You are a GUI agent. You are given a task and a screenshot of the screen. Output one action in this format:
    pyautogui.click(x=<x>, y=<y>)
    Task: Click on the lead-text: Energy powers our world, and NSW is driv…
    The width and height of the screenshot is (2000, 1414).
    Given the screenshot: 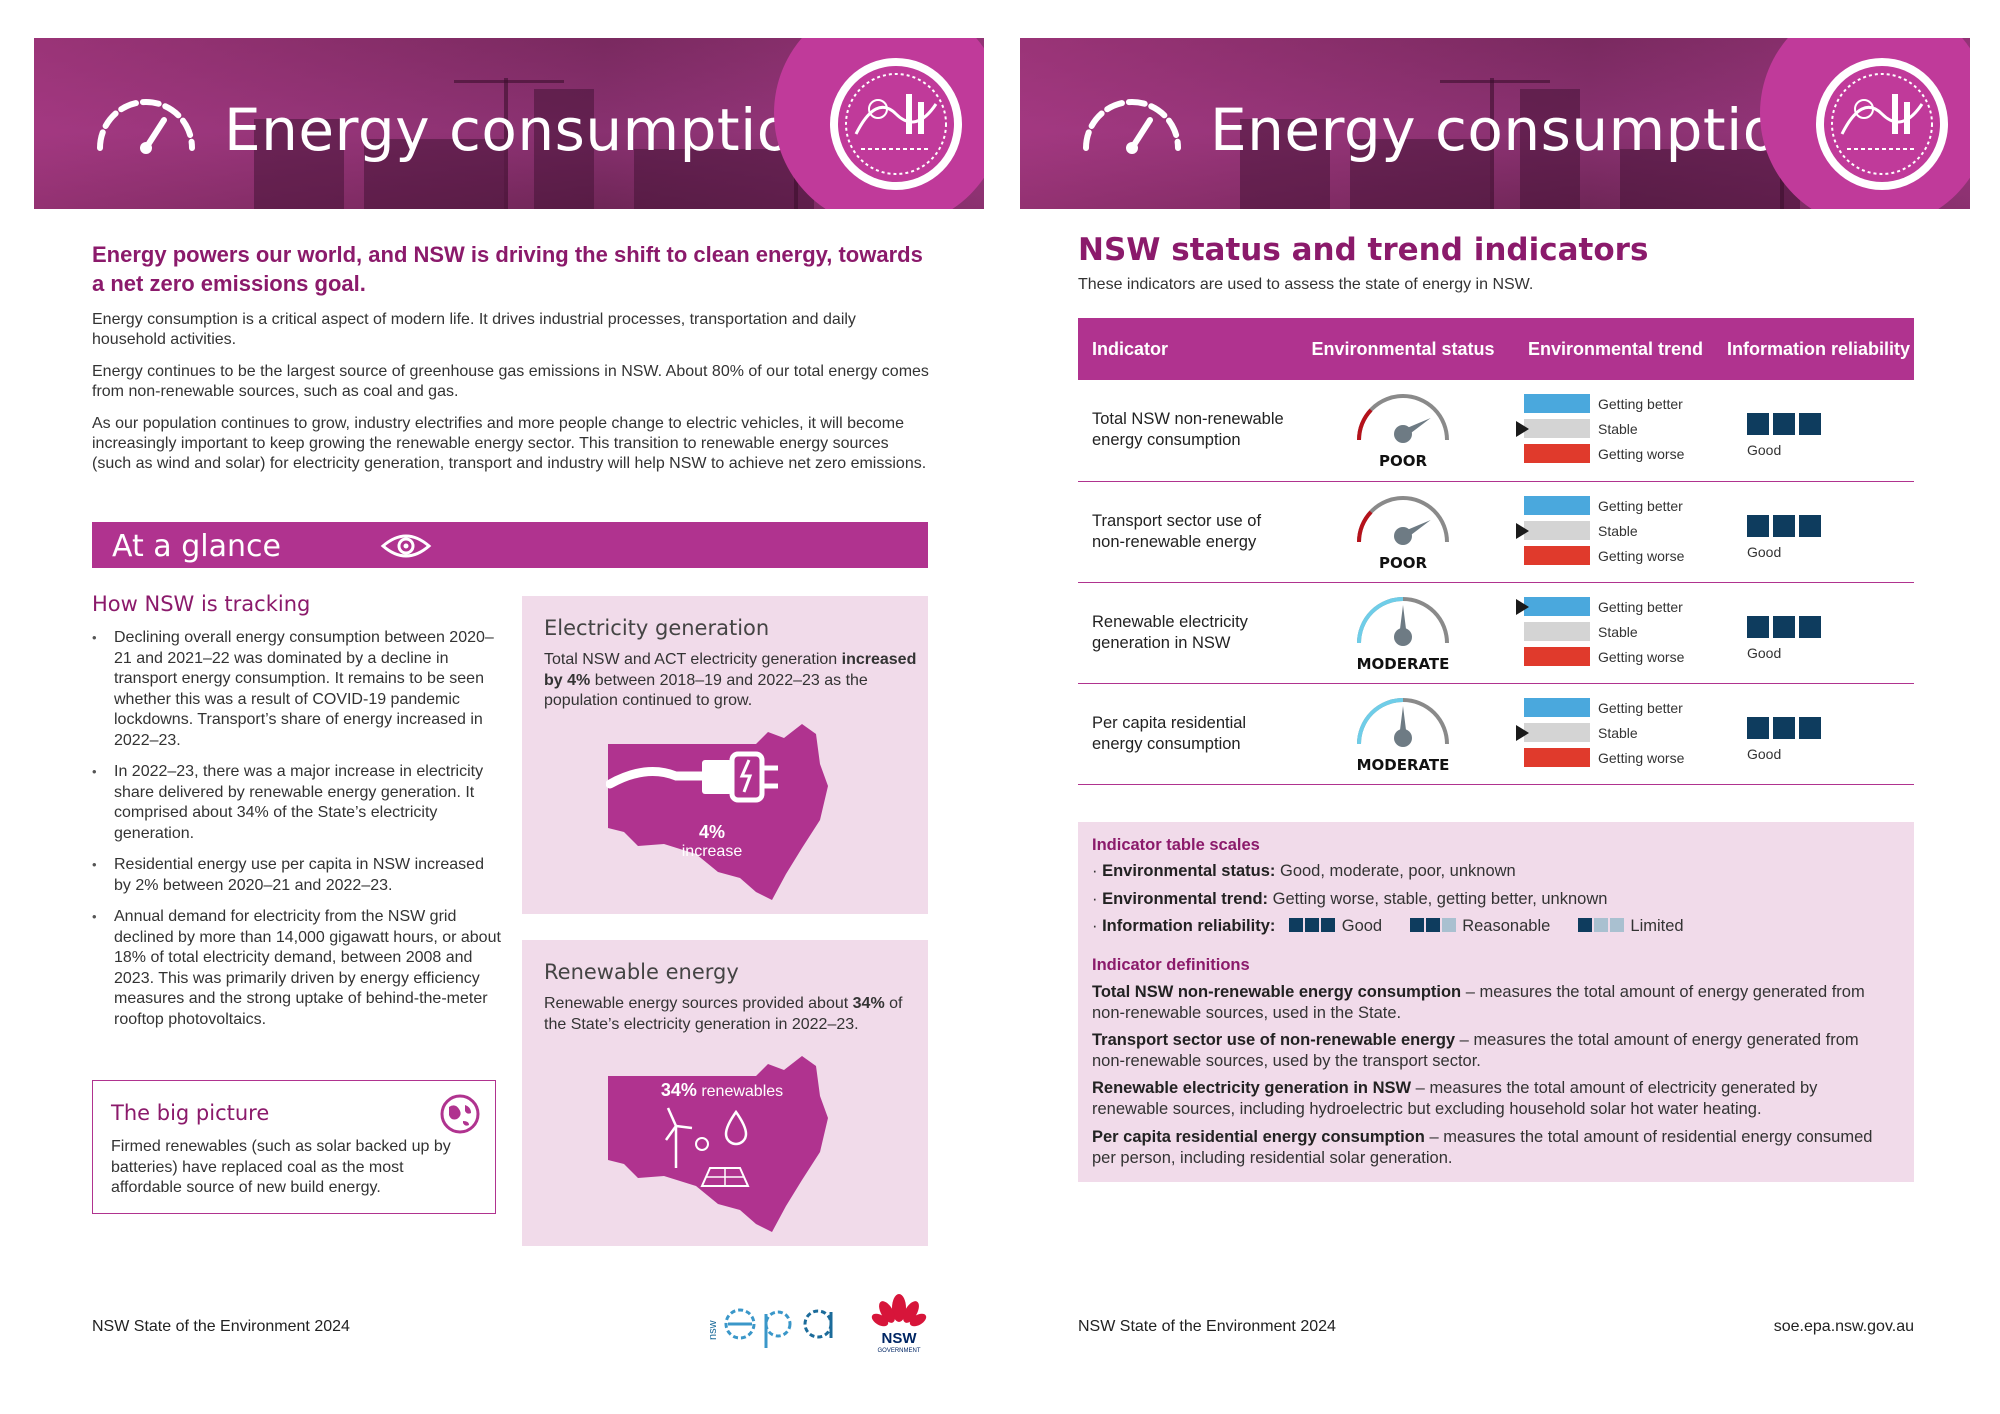 What is the action you would take?
    pyautogui.click(x=507, y=269)
    